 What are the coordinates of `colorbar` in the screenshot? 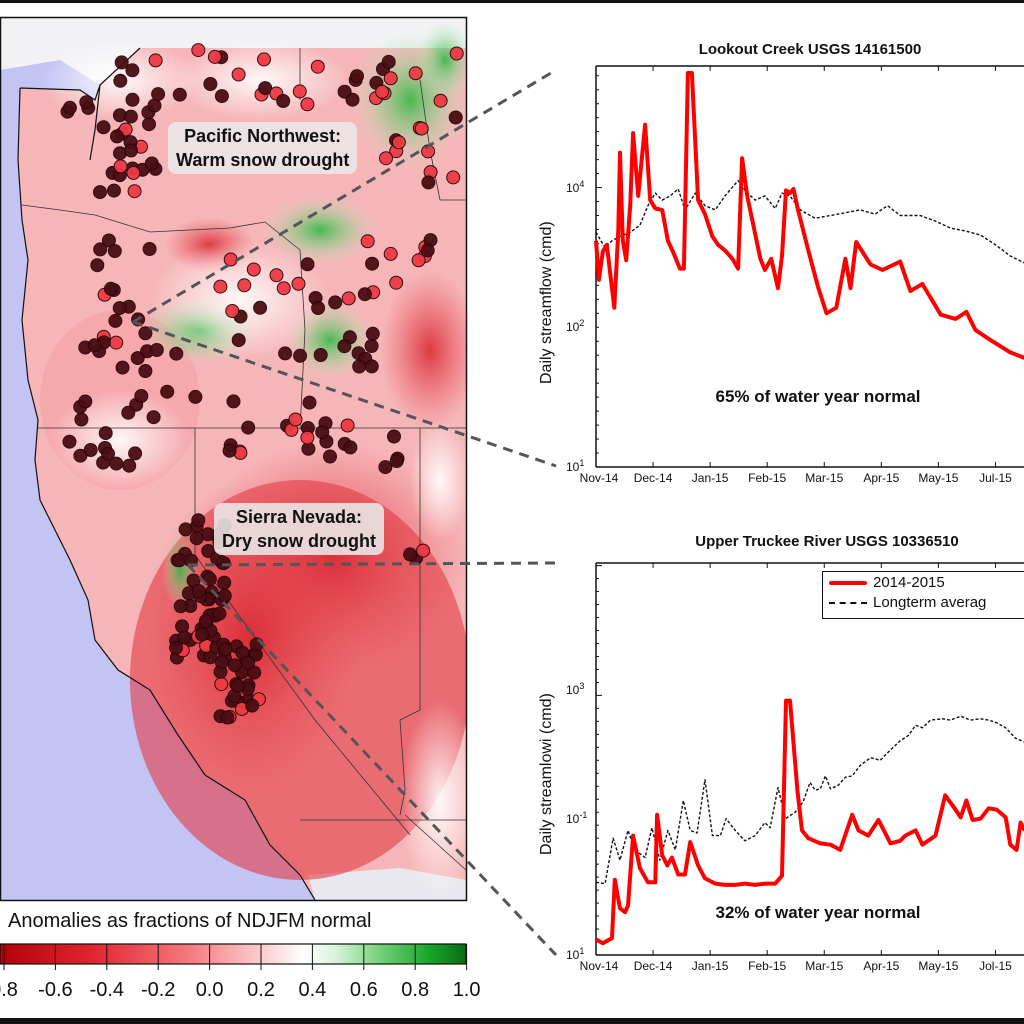 It's located at (233, 954).